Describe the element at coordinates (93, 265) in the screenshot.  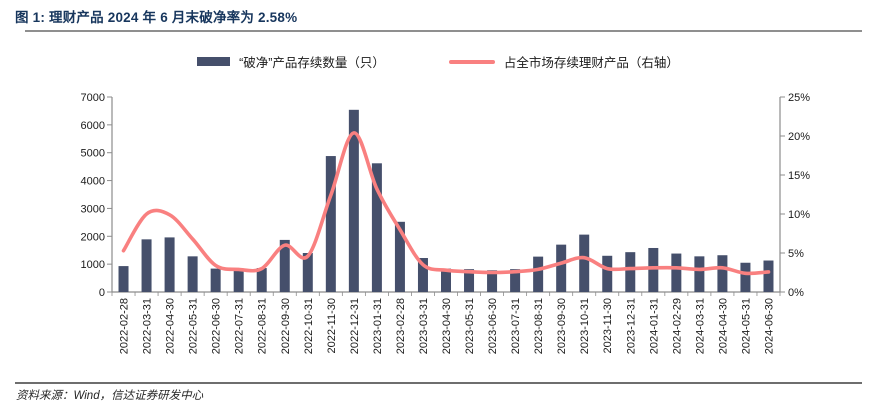
I see `left-axis-tick-label: 1000` at that location.